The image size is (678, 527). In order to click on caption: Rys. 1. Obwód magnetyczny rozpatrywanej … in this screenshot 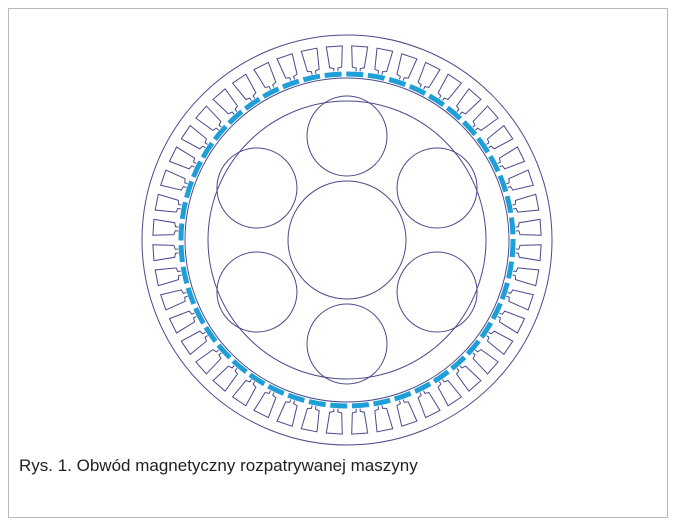, I will do `click(218, 465)`.